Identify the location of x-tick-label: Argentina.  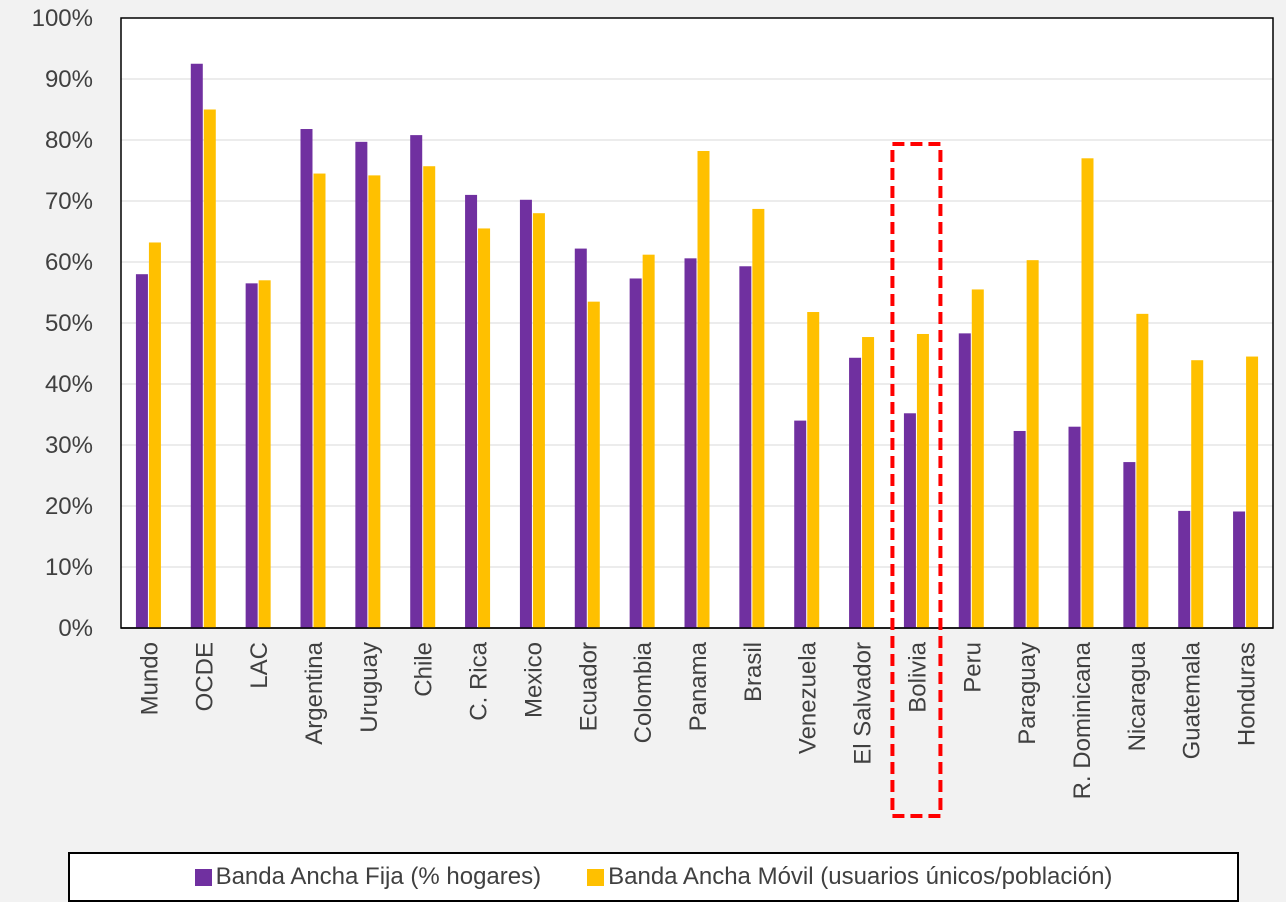
(314, 692).